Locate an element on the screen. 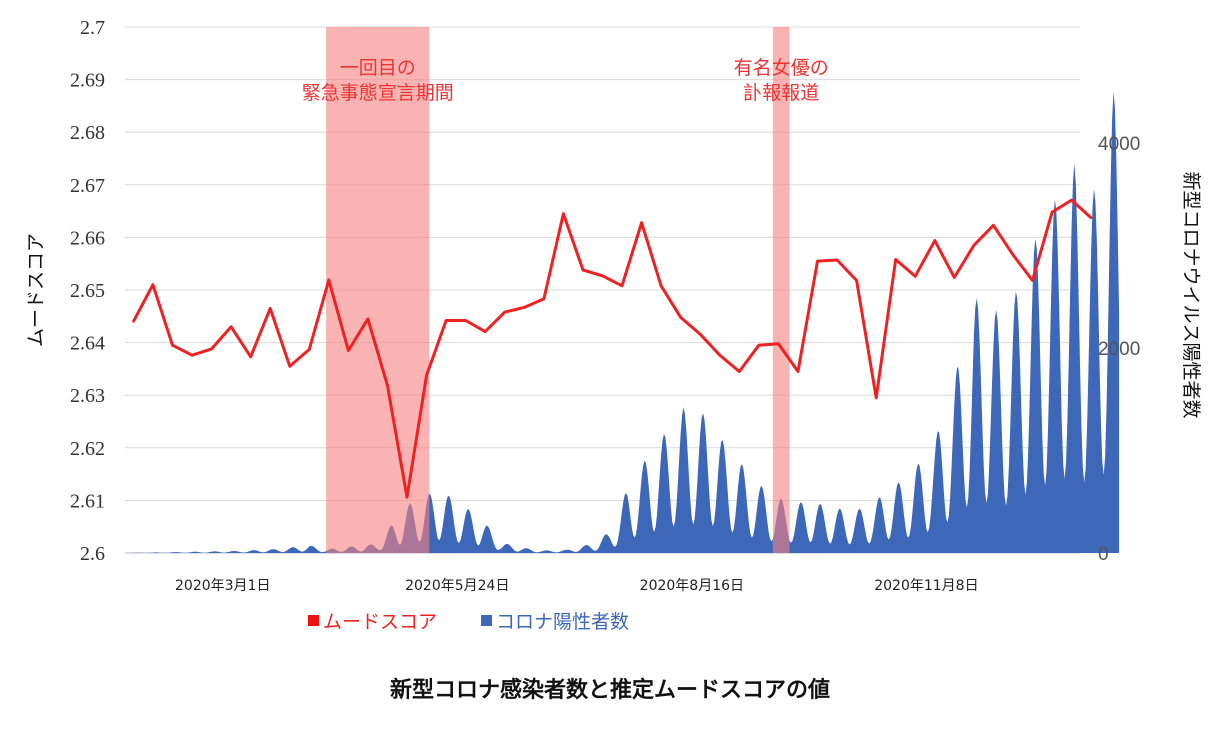 The height and width of the screenshot is (736, 1220). left-tick-label: 2.65 is located at coordinates (87, 291).